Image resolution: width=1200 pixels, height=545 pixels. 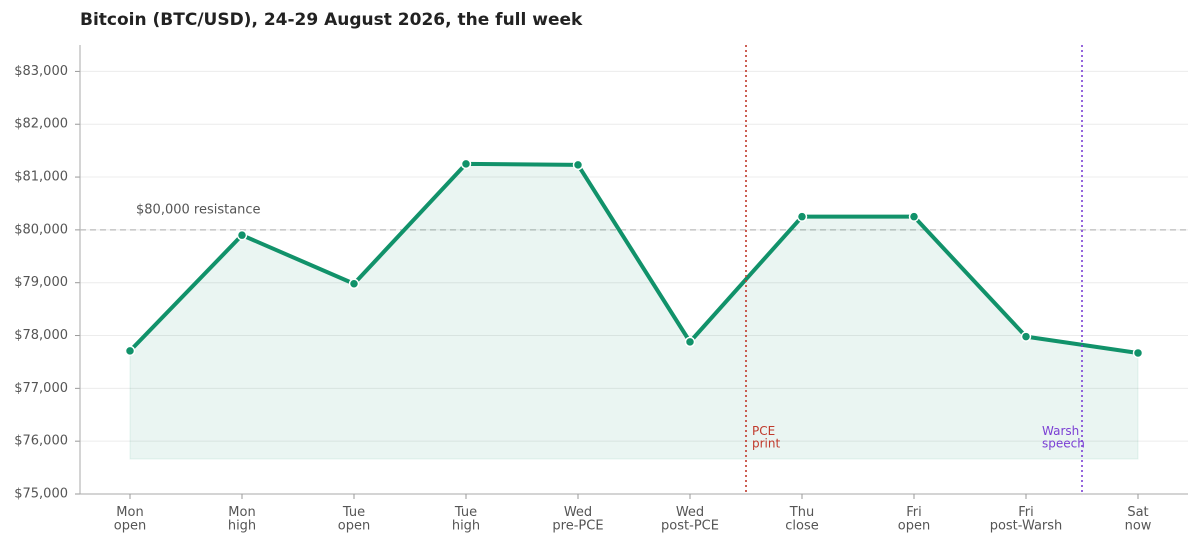 What do you see at coordinates (914, 519) in the screenshot?
I see `x-tick-label: Fri open` at bounding box center [914, 519].